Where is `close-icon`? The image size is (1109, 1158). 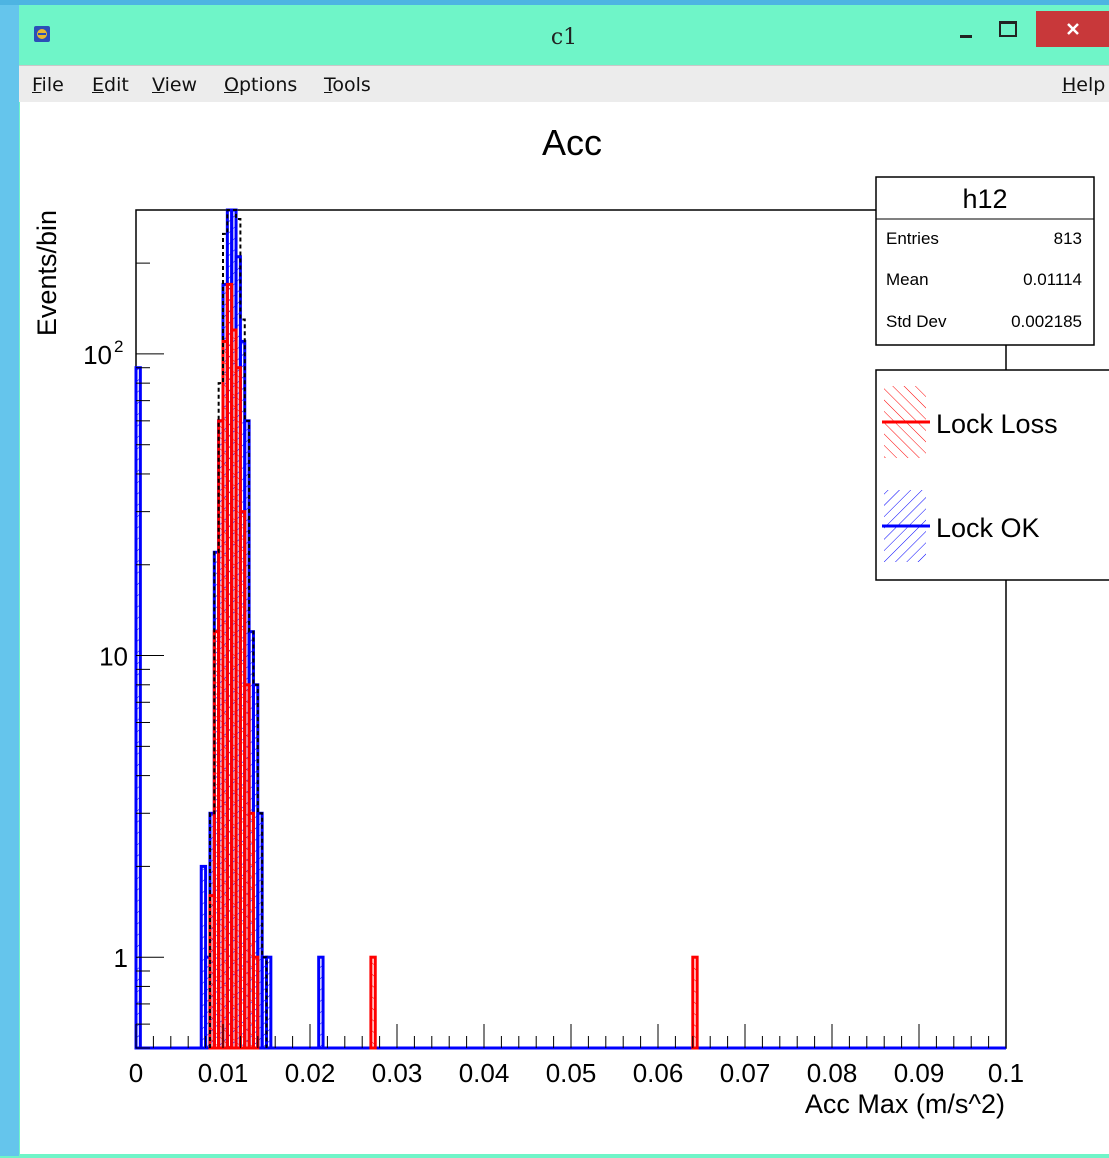 close-icon is located at coordinates (1072, 29).